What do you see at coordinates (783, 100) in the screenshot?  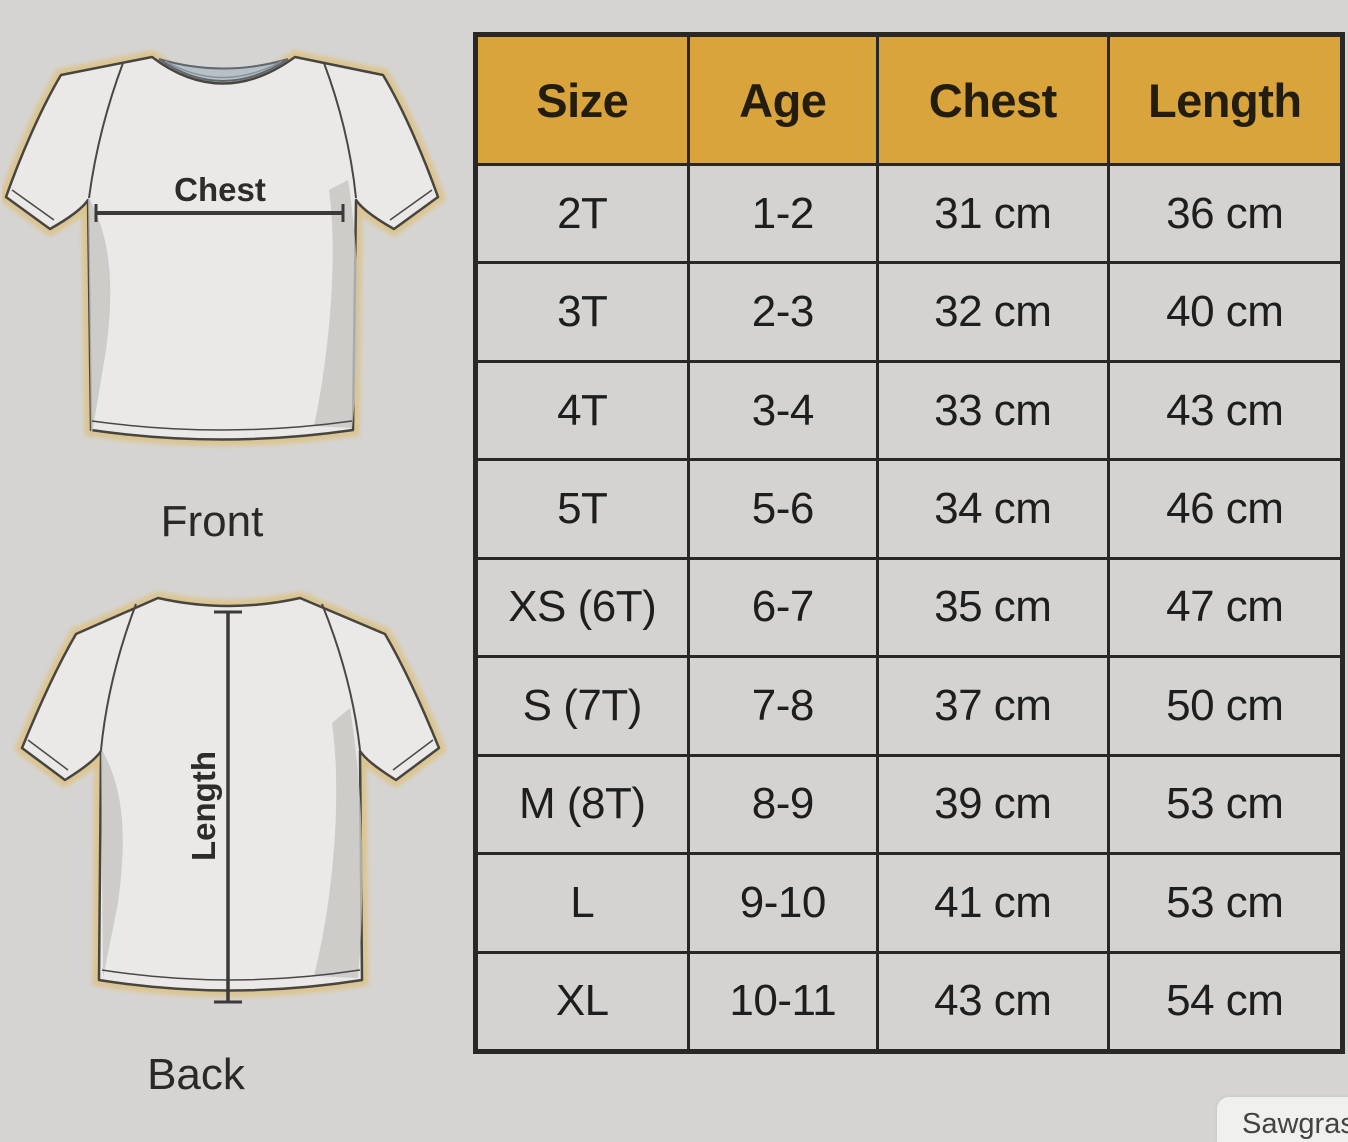 I see `col-header-age: Age` at bounding box center [783, 100].